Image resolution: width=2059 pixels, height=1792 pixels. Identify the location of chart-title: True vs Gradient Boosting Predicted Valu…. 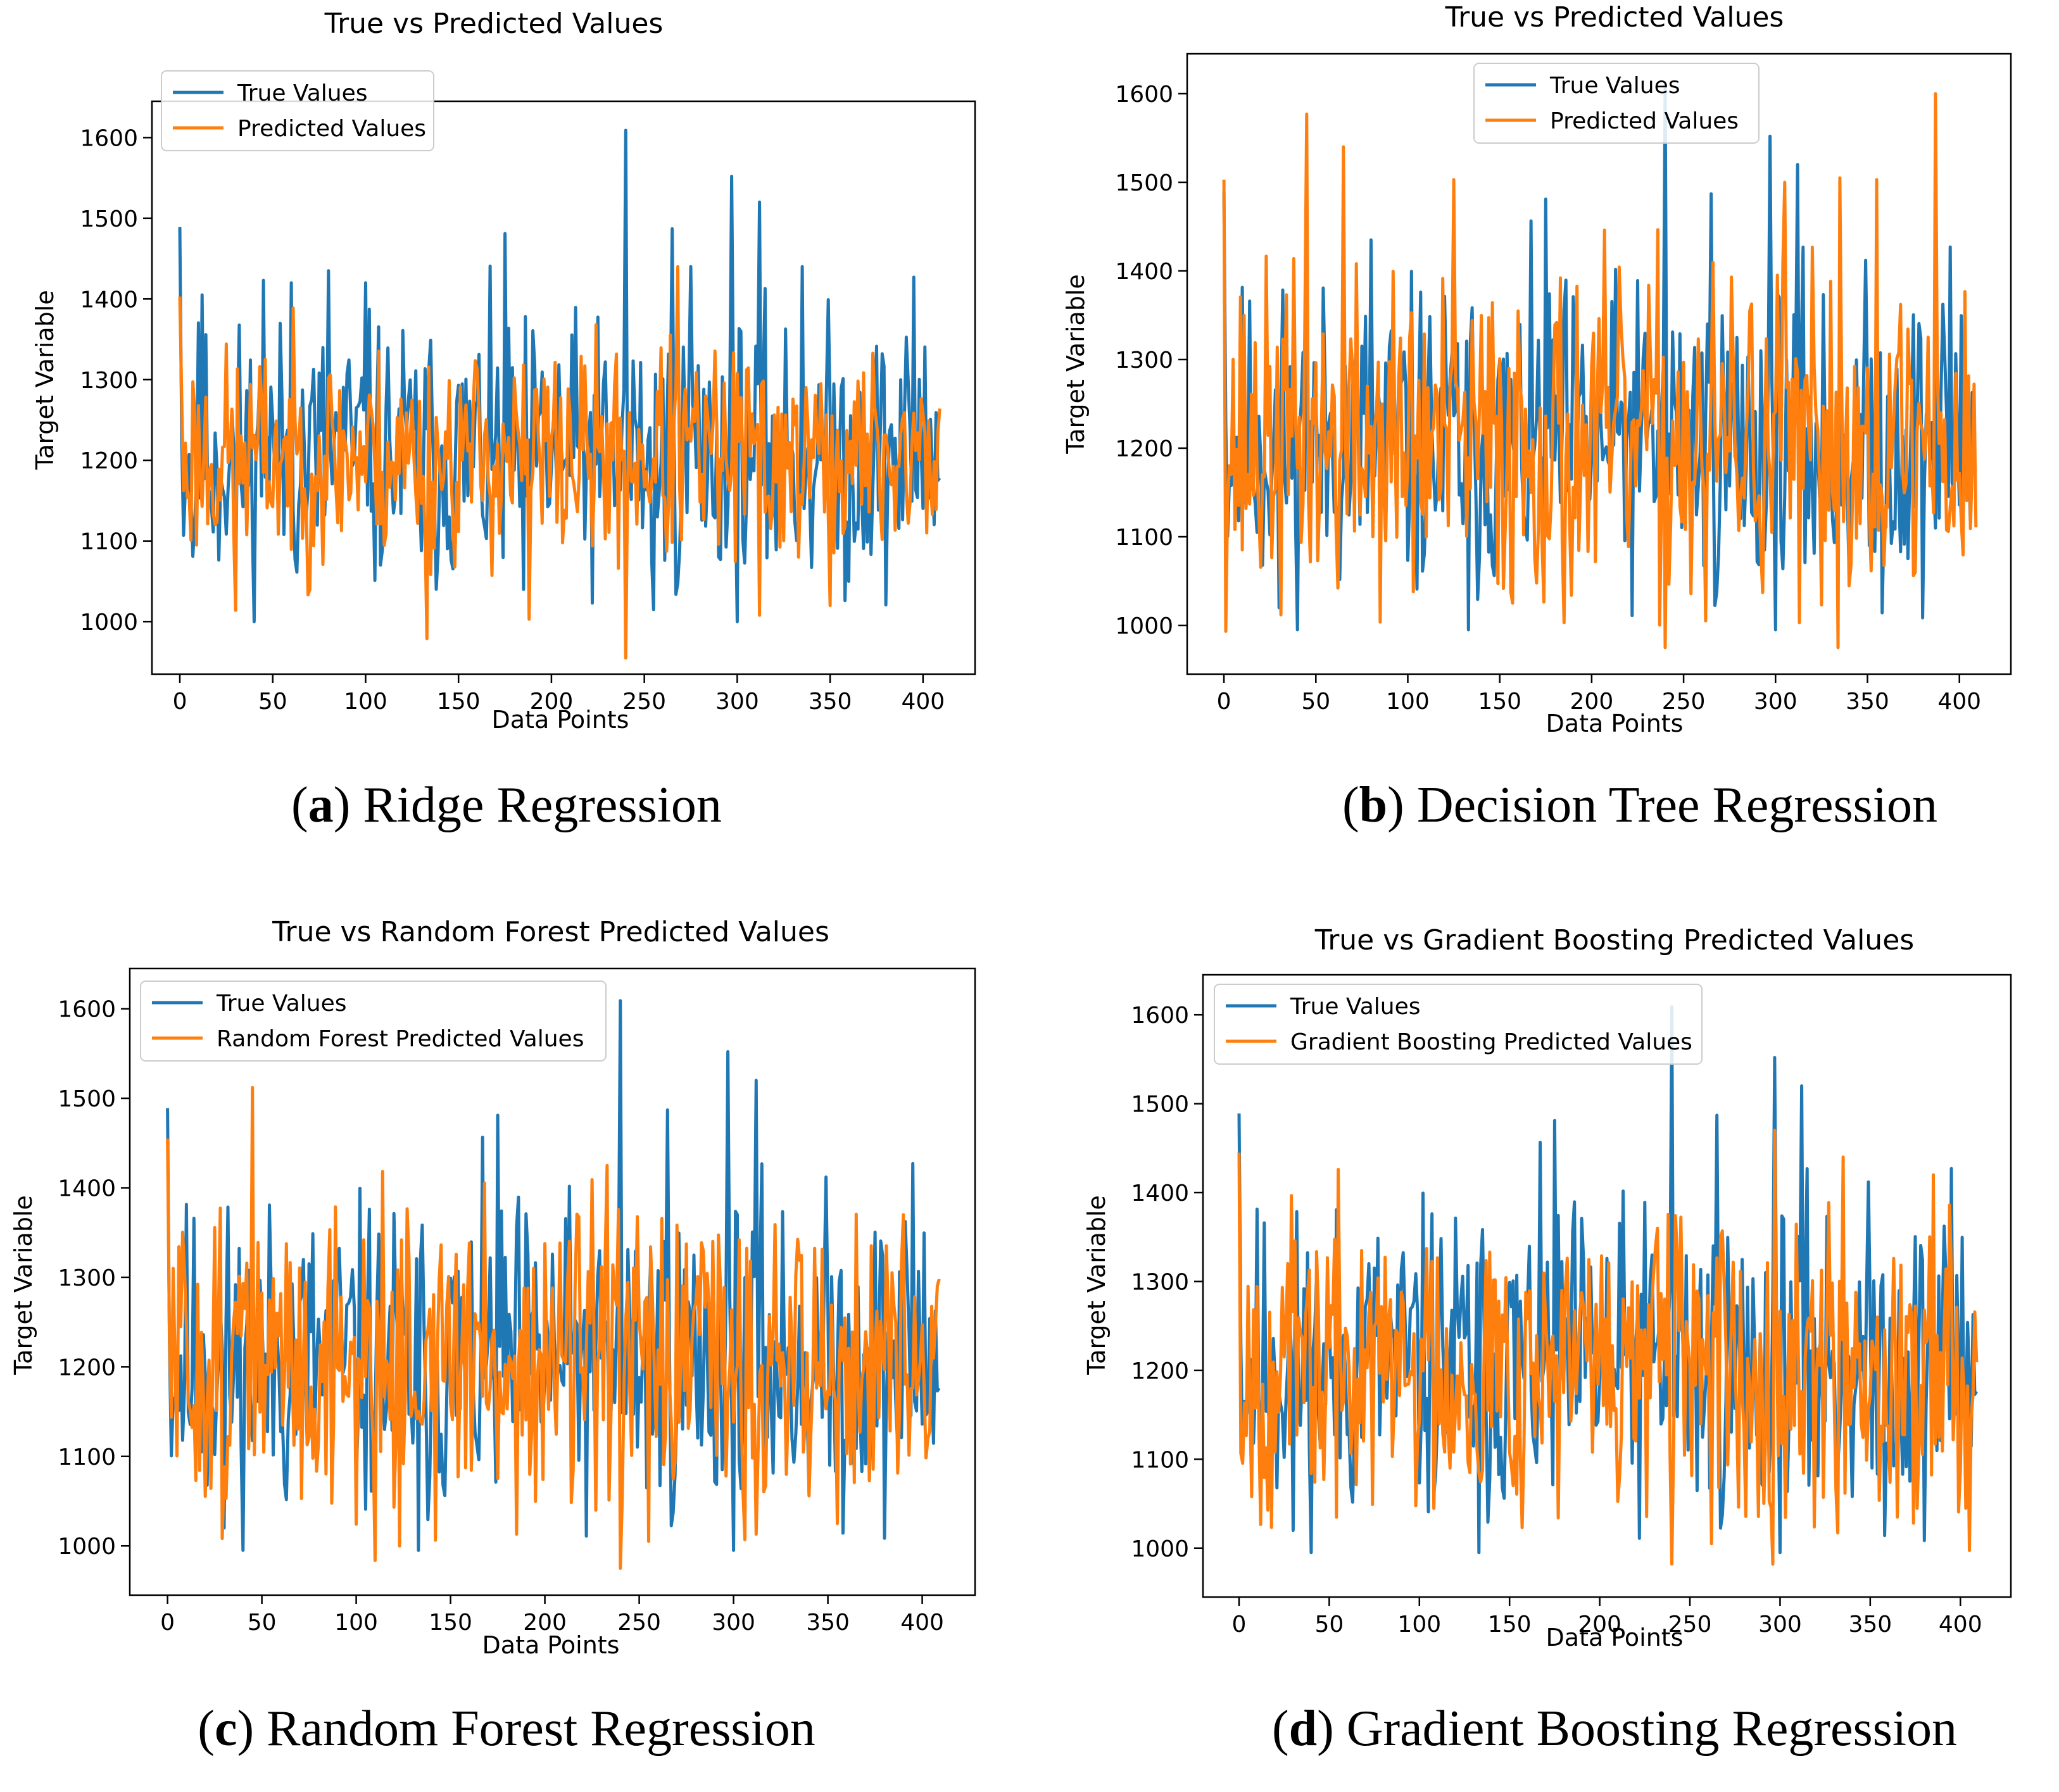
(1614, 940).